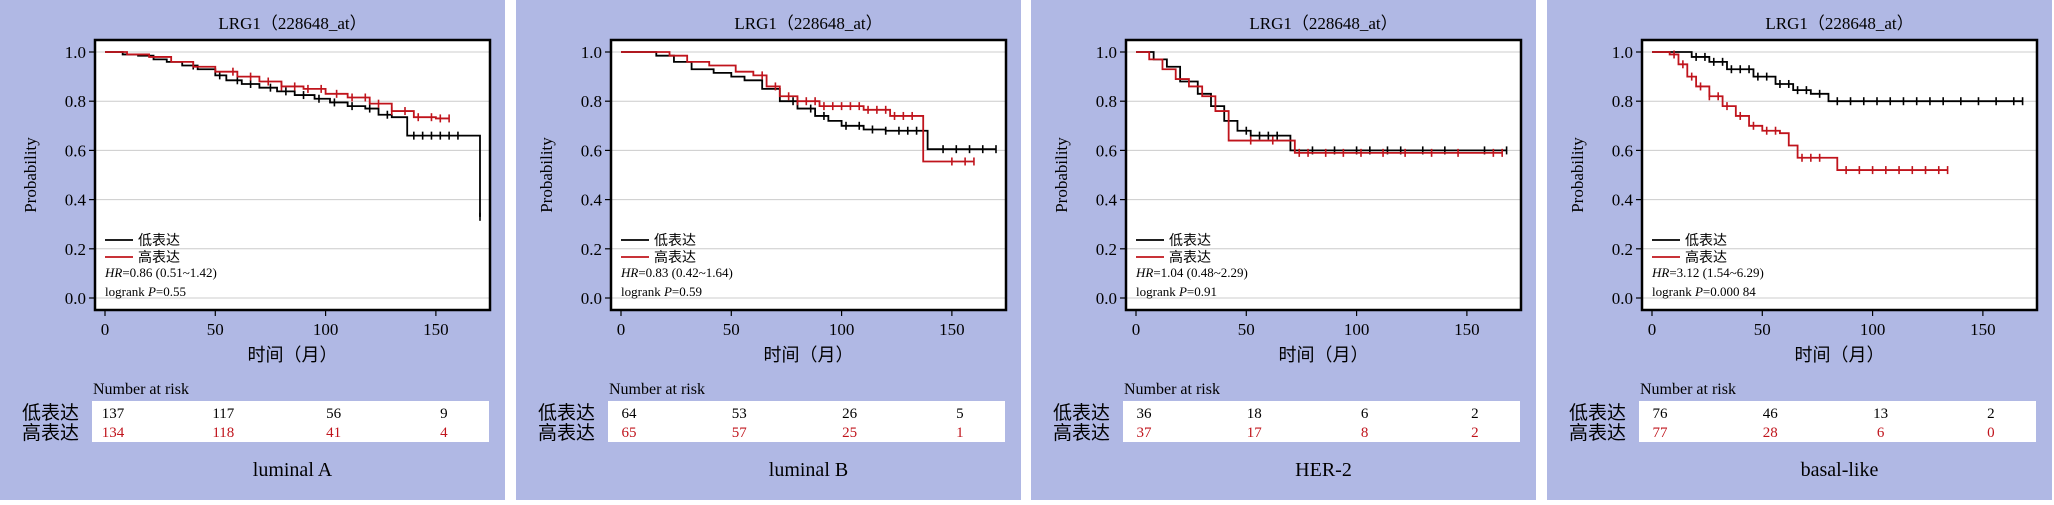 Image resolution: width=2054 pixels, height=505 pixels. What do you see at coordinates (1716, 272) in the screenshot?
I see `hr-value: =3.12 (1.54~6.29)` at bounding box center [1716, 272].